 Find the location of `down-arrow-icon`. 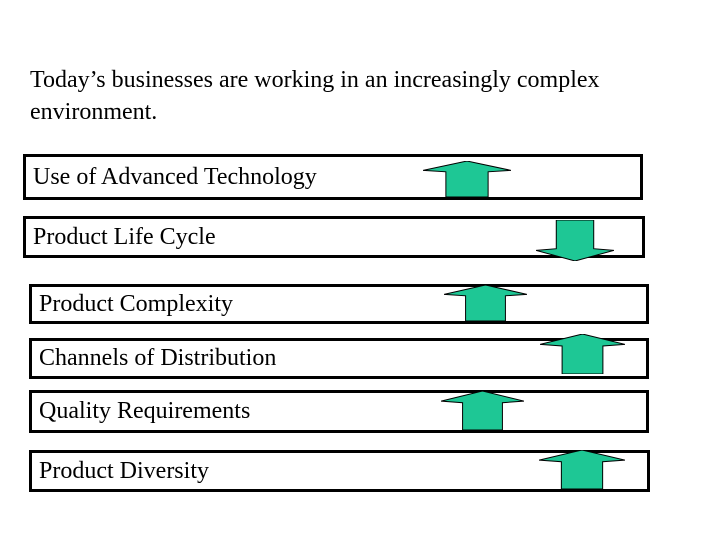

down-arrow-icon is located at coordinates (575, 240).